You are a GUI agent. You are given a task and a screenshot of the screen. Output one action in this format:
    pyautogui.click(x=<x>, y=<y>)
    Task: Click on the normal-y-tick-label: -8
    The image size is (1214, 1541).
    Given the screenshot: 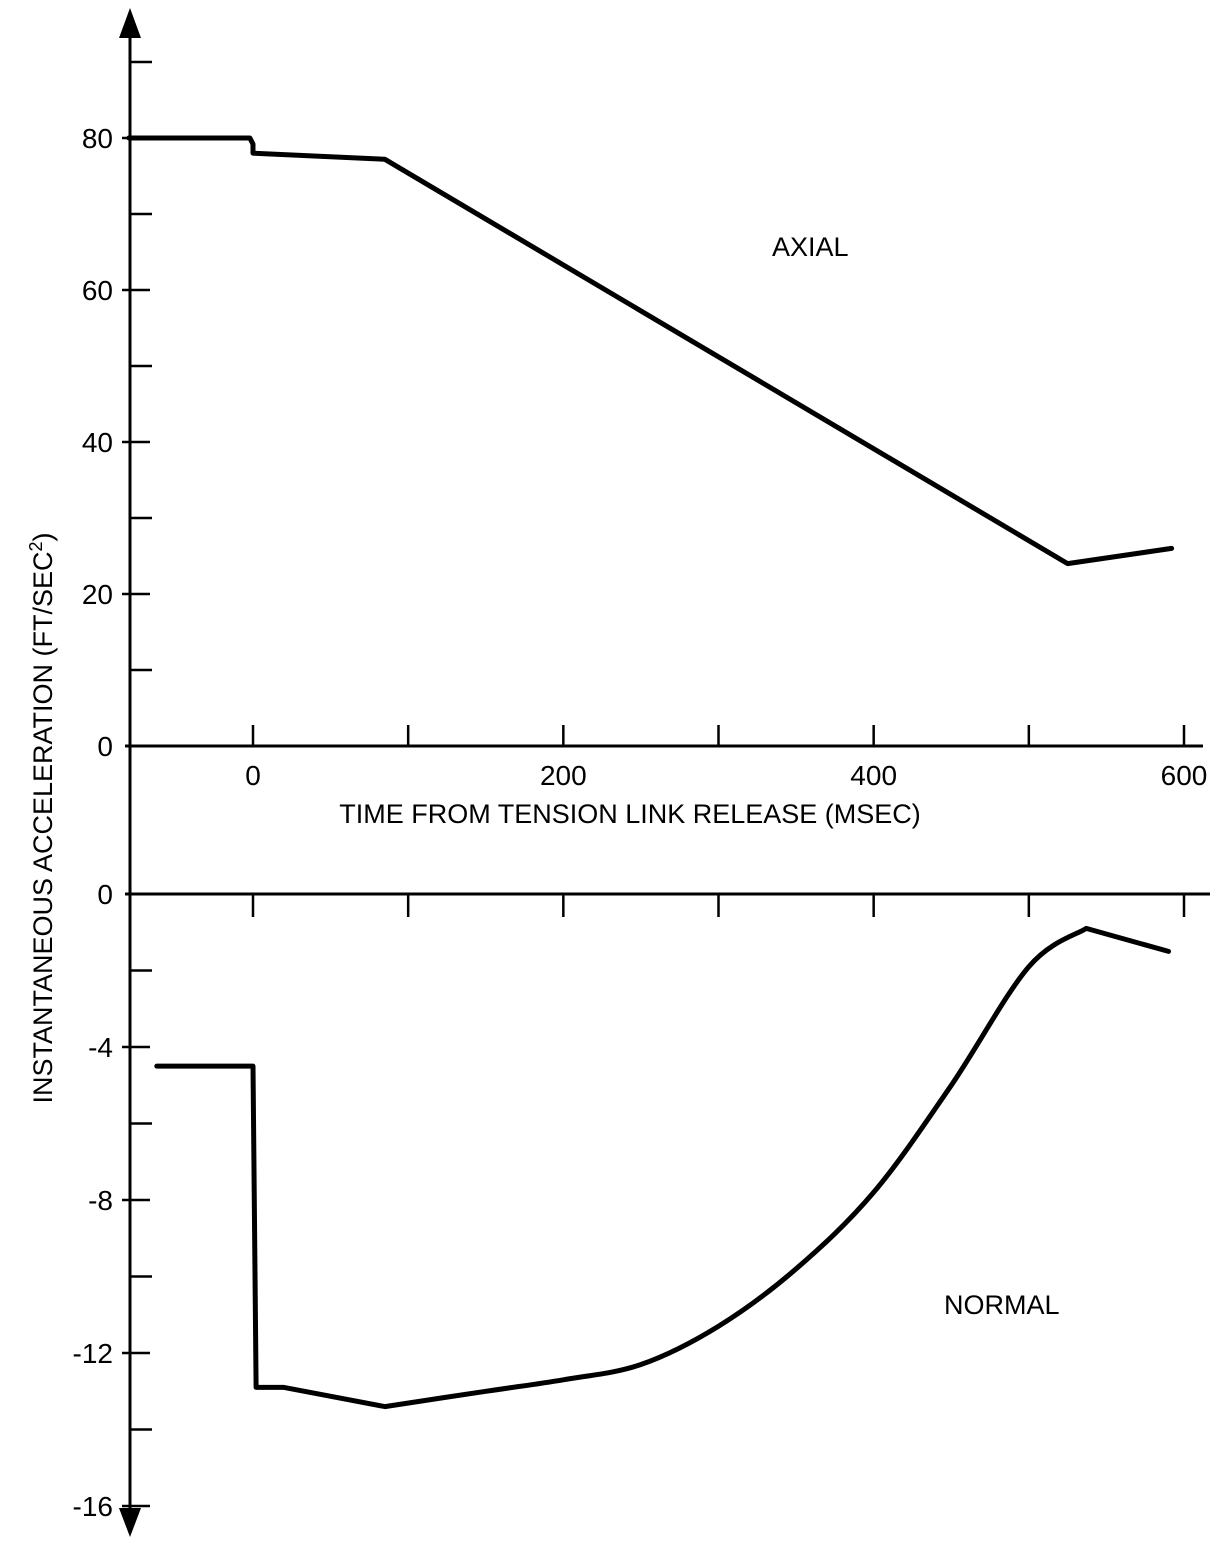 What is the action you would take?
    pyautogui.click(x=100, y=1200)
    